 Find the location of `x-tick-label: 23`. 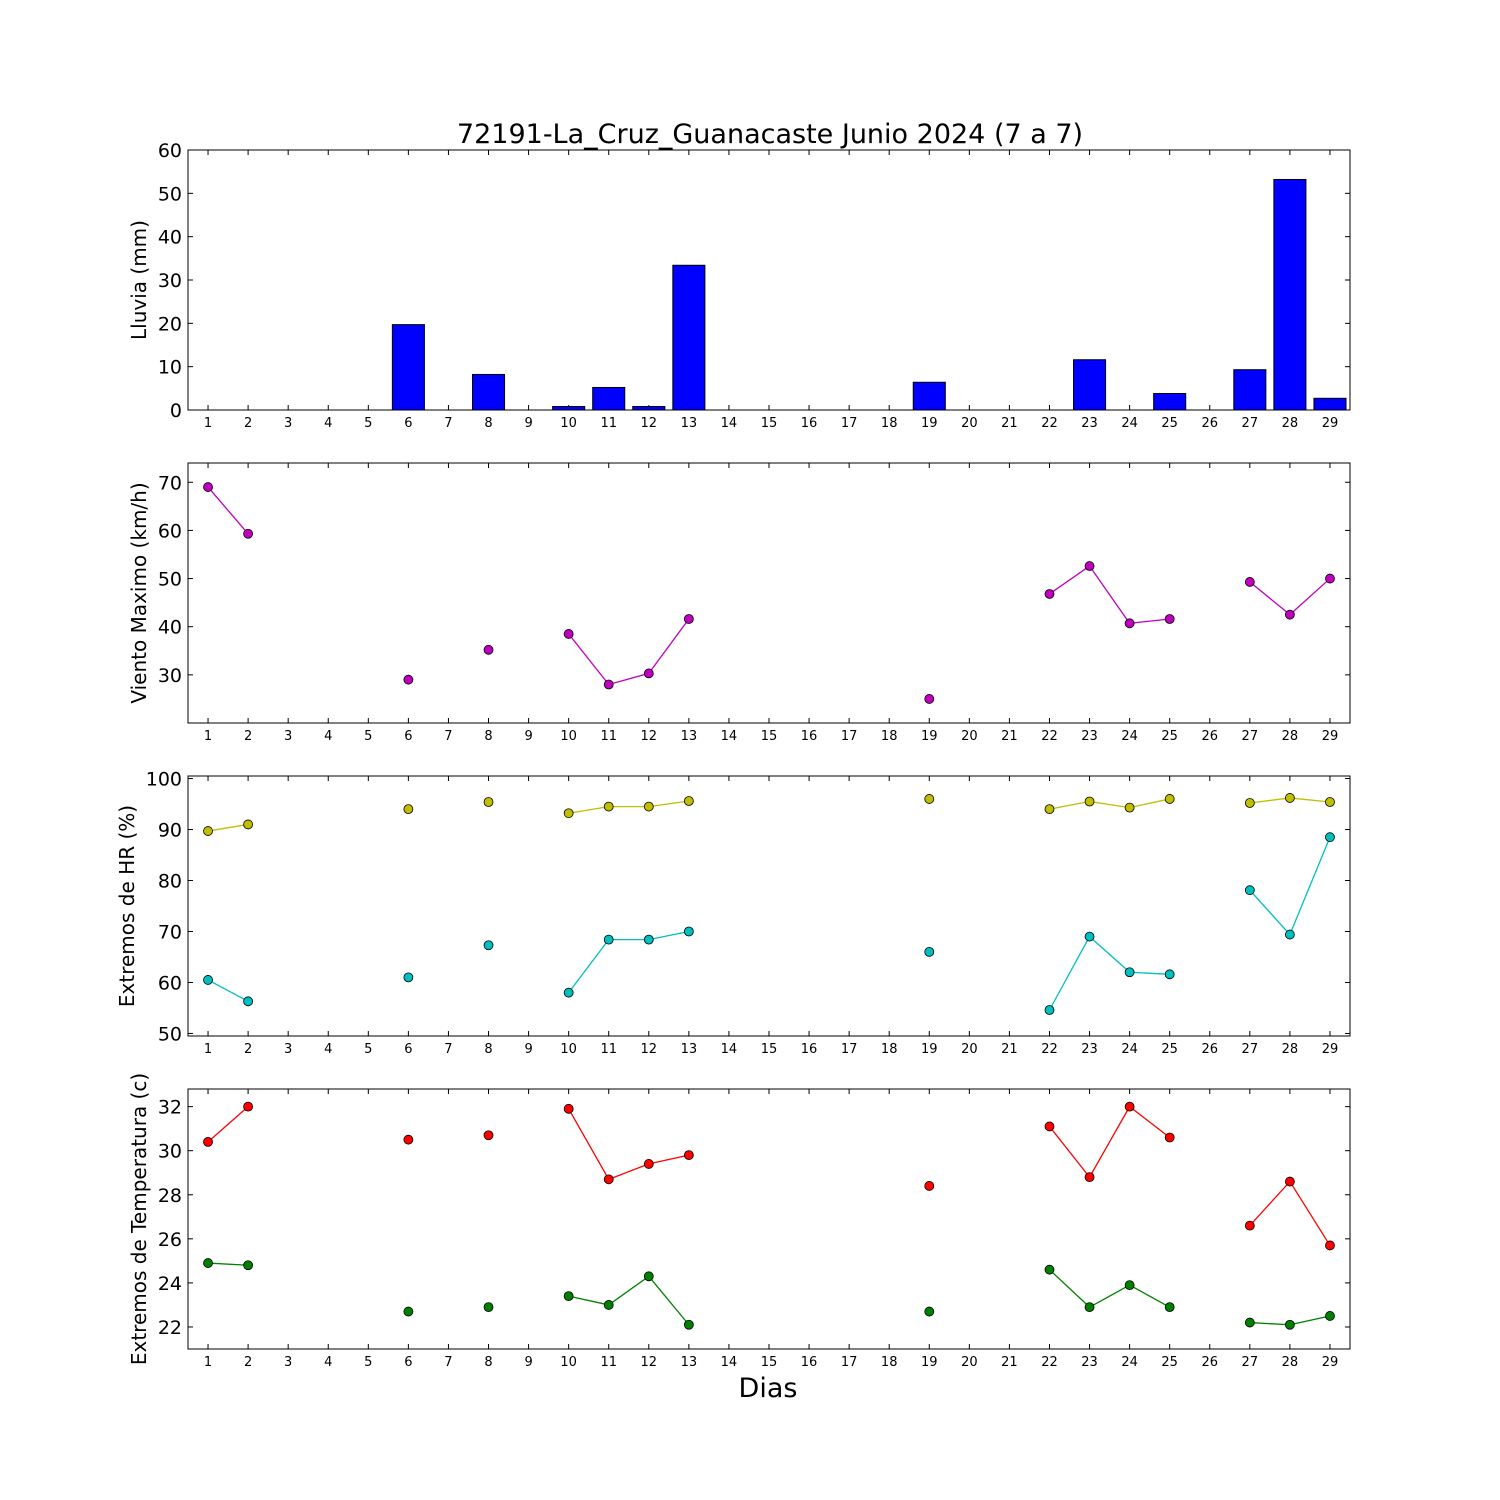

x-tick-label: 23 is located at coordinates (1089, 1362).